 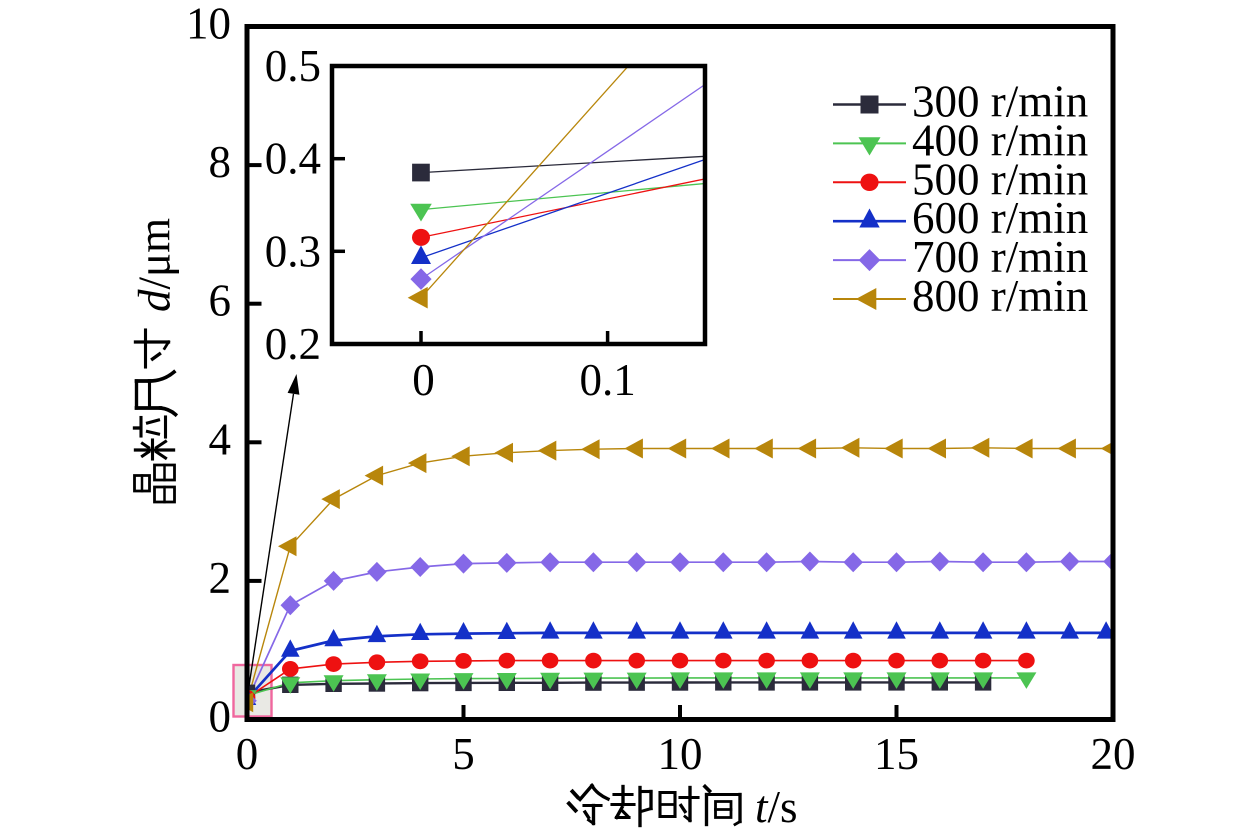 I want to click on svg-text: 0.2, so click(x=293, y=344).